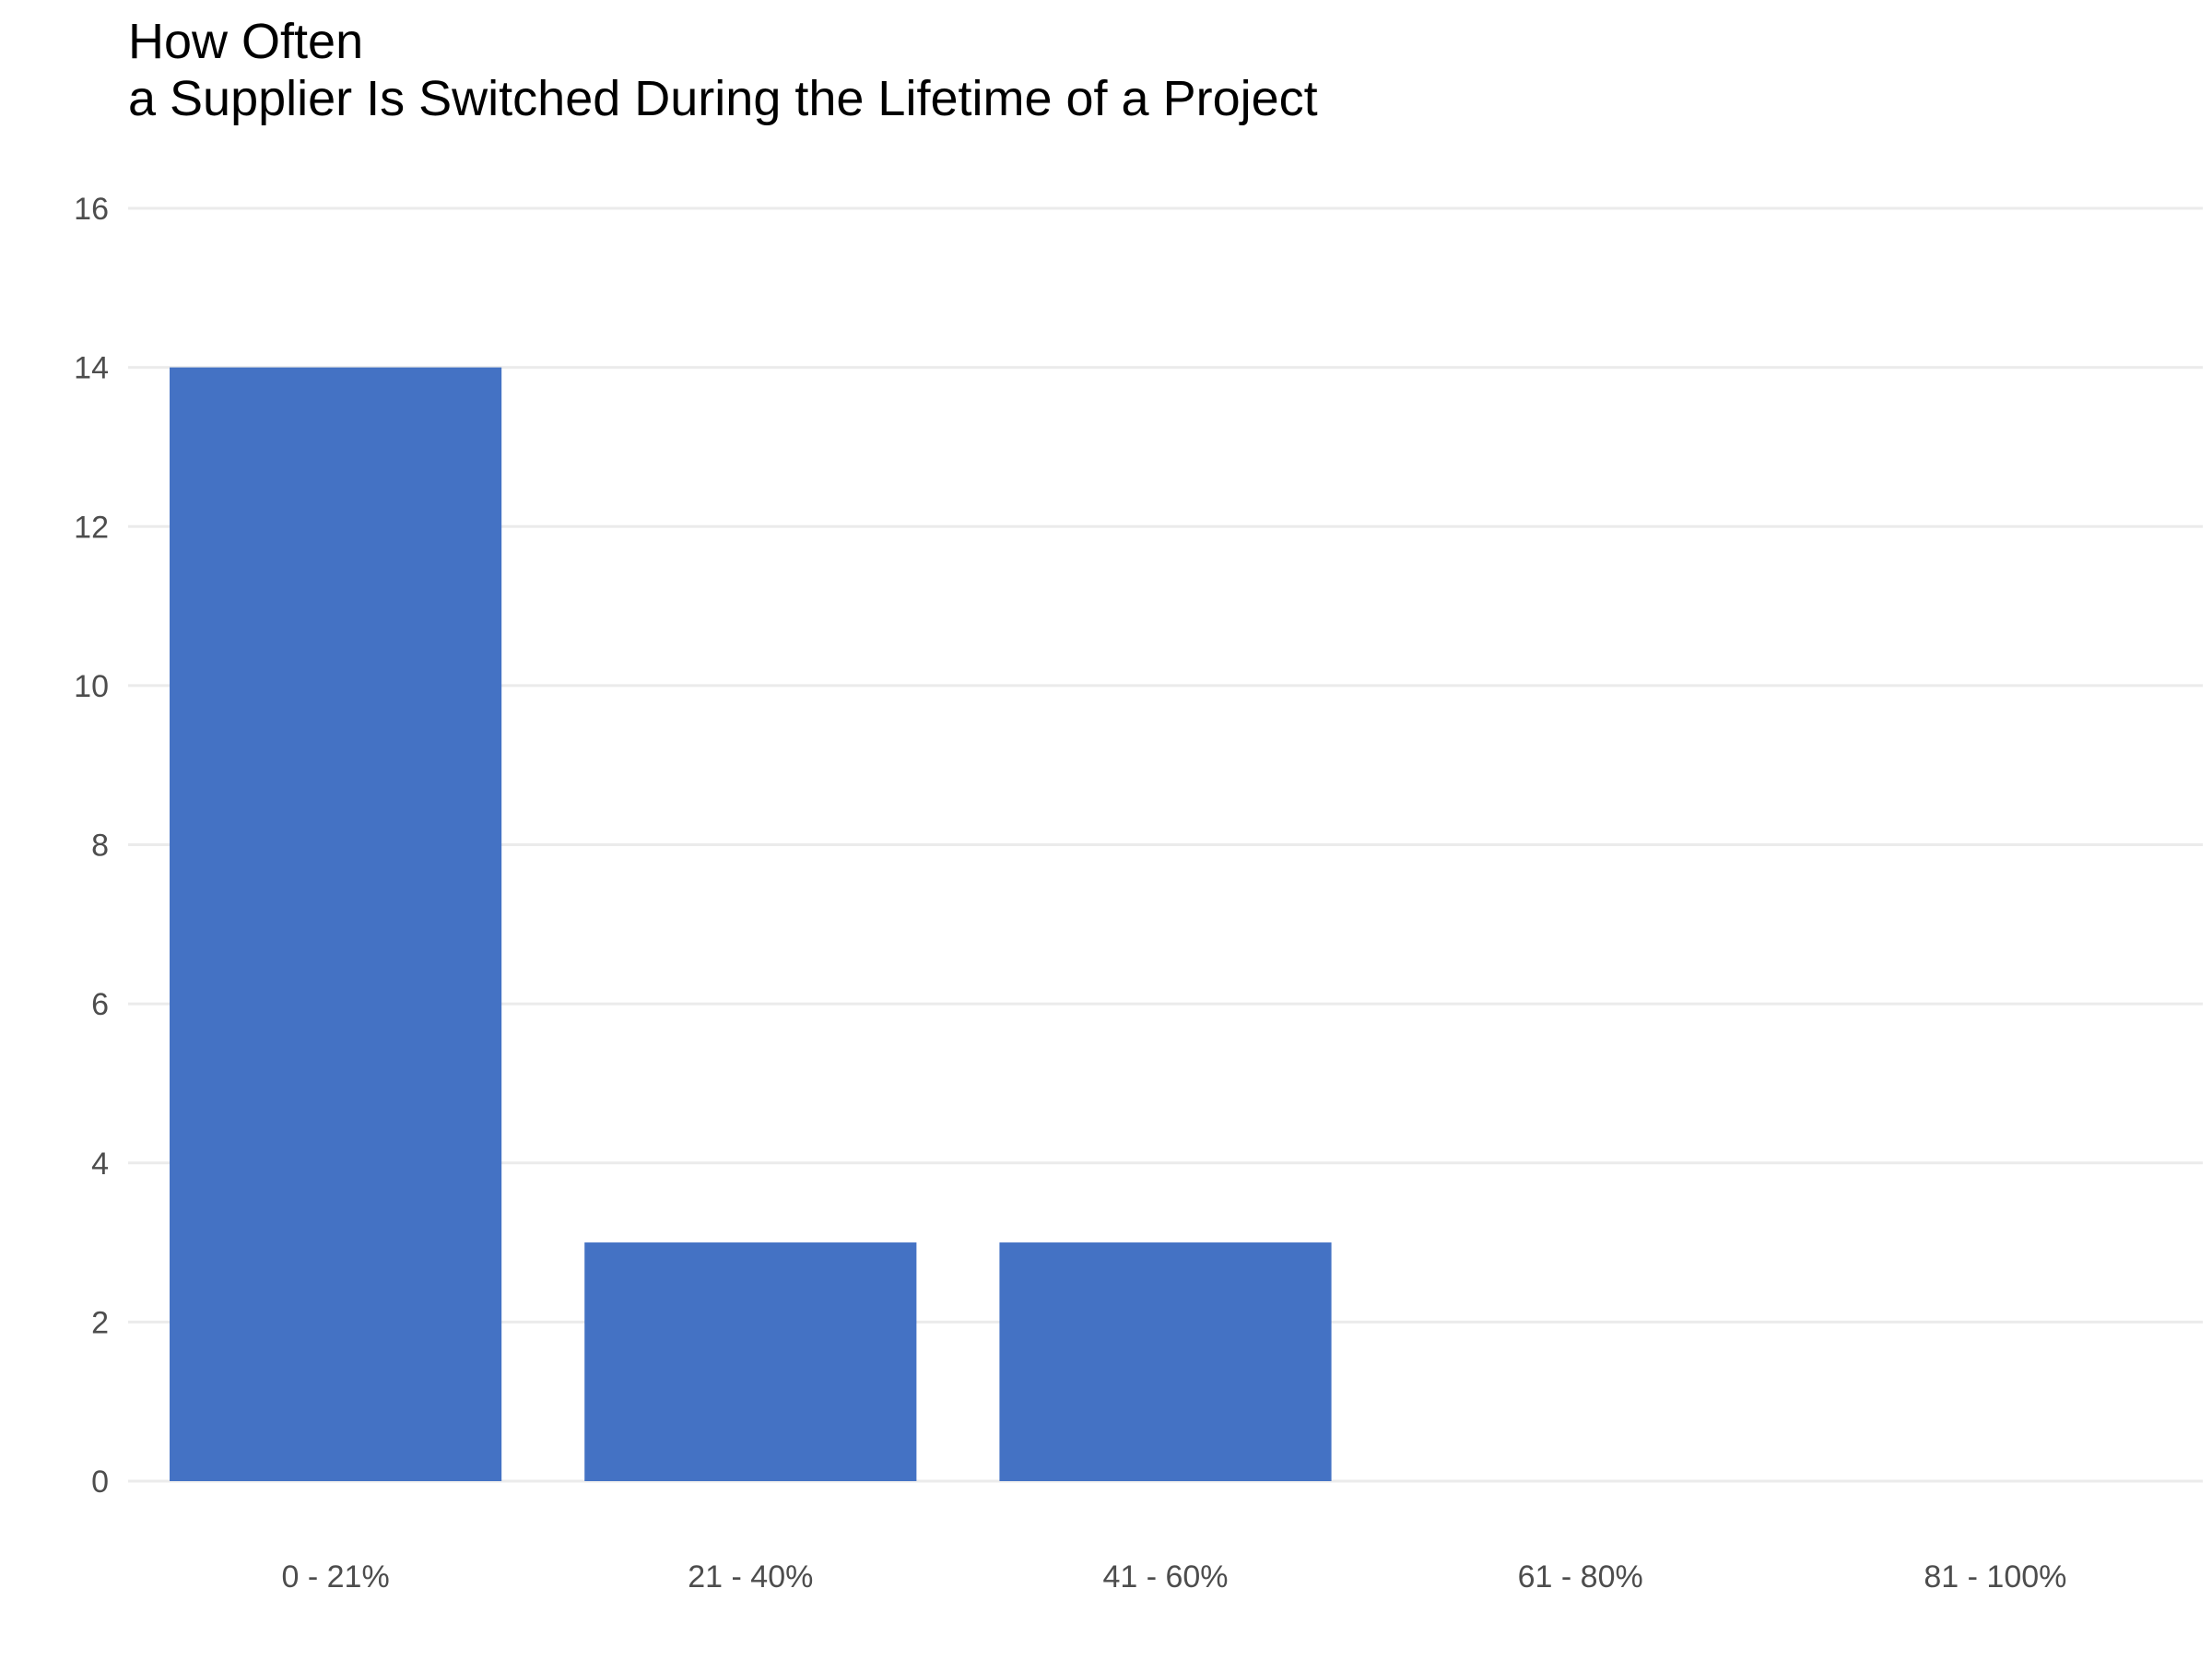 The image size is (2212, 1659). Describe the element at coordinates (1165, 1576) in the screenshot. I see `x-tick-label: 41 - 60%` at that location.